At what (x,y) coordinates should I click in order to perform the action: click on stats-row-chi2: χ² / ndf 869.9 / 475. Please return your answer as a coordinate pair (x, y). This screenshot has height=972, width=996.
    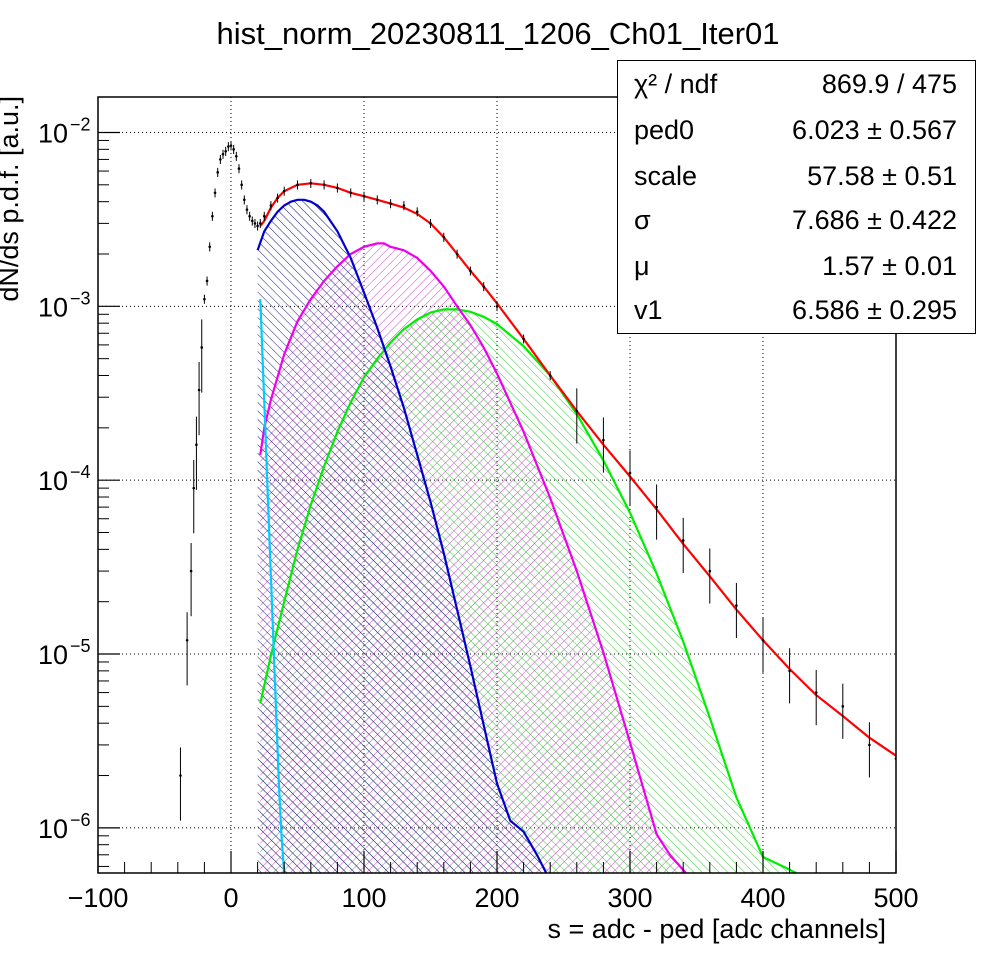
    Looking at the image, I should click on (796, 91).